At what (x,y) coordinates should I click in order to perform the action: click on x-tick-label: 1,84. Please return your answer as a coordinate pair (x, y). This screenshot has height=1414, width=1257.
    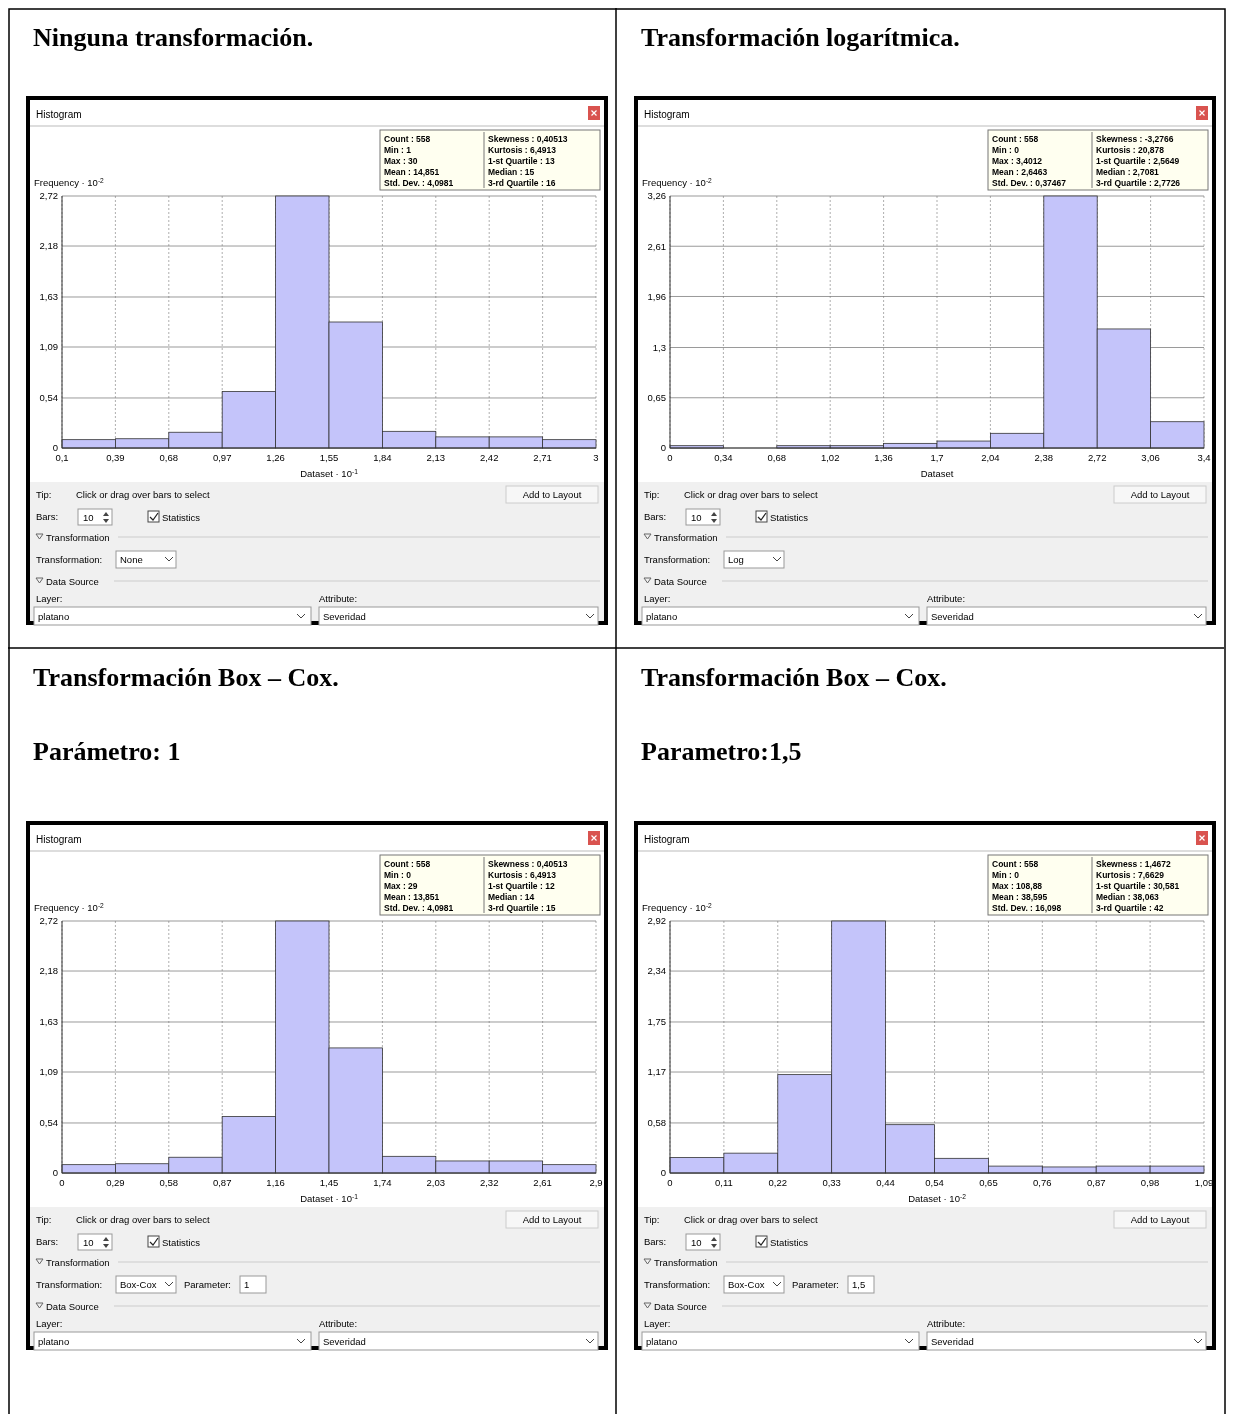
    Looking at the image, I should click on (382, 457).